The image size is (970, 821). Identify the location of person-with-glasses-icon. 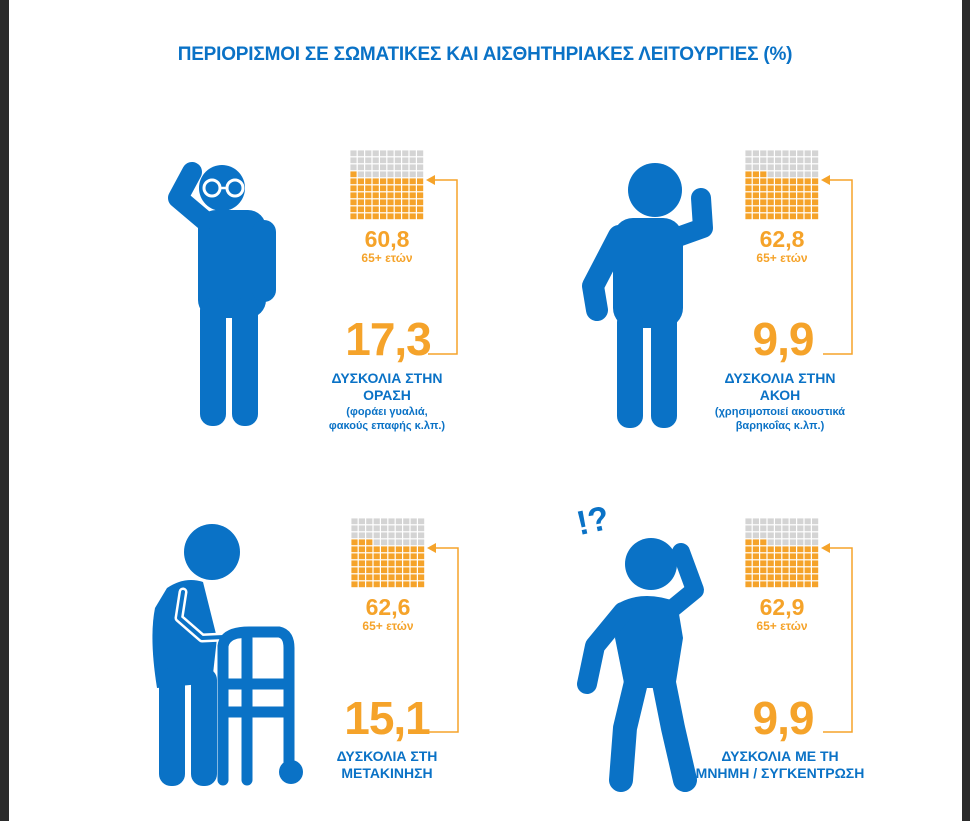
(222, 294).